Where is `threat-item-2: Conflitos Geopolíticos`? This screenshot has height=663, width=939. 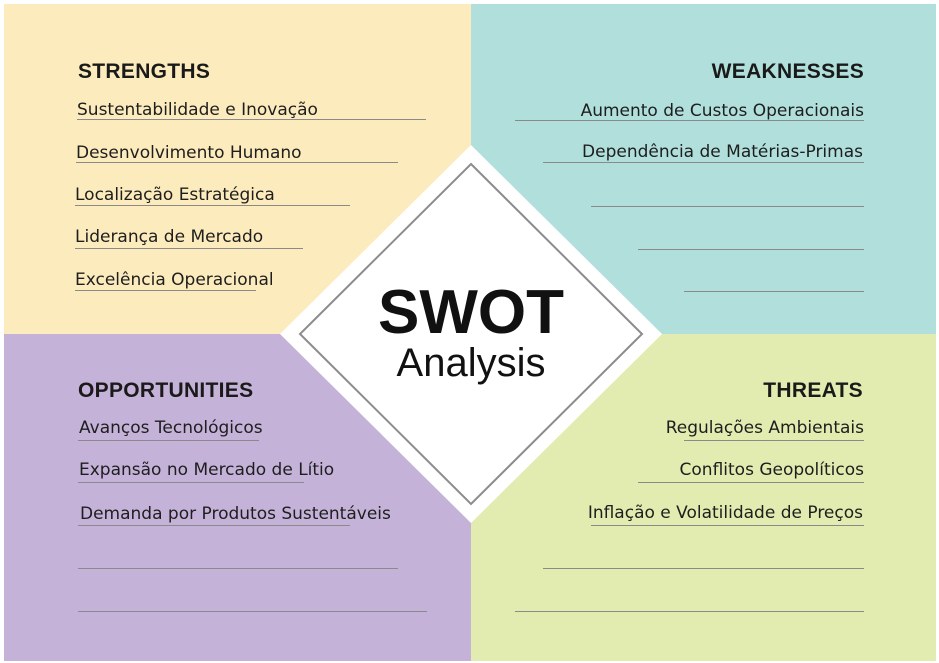
threat-item-2: Conflitos Geopolíticos is located at coordinates (771, 470).